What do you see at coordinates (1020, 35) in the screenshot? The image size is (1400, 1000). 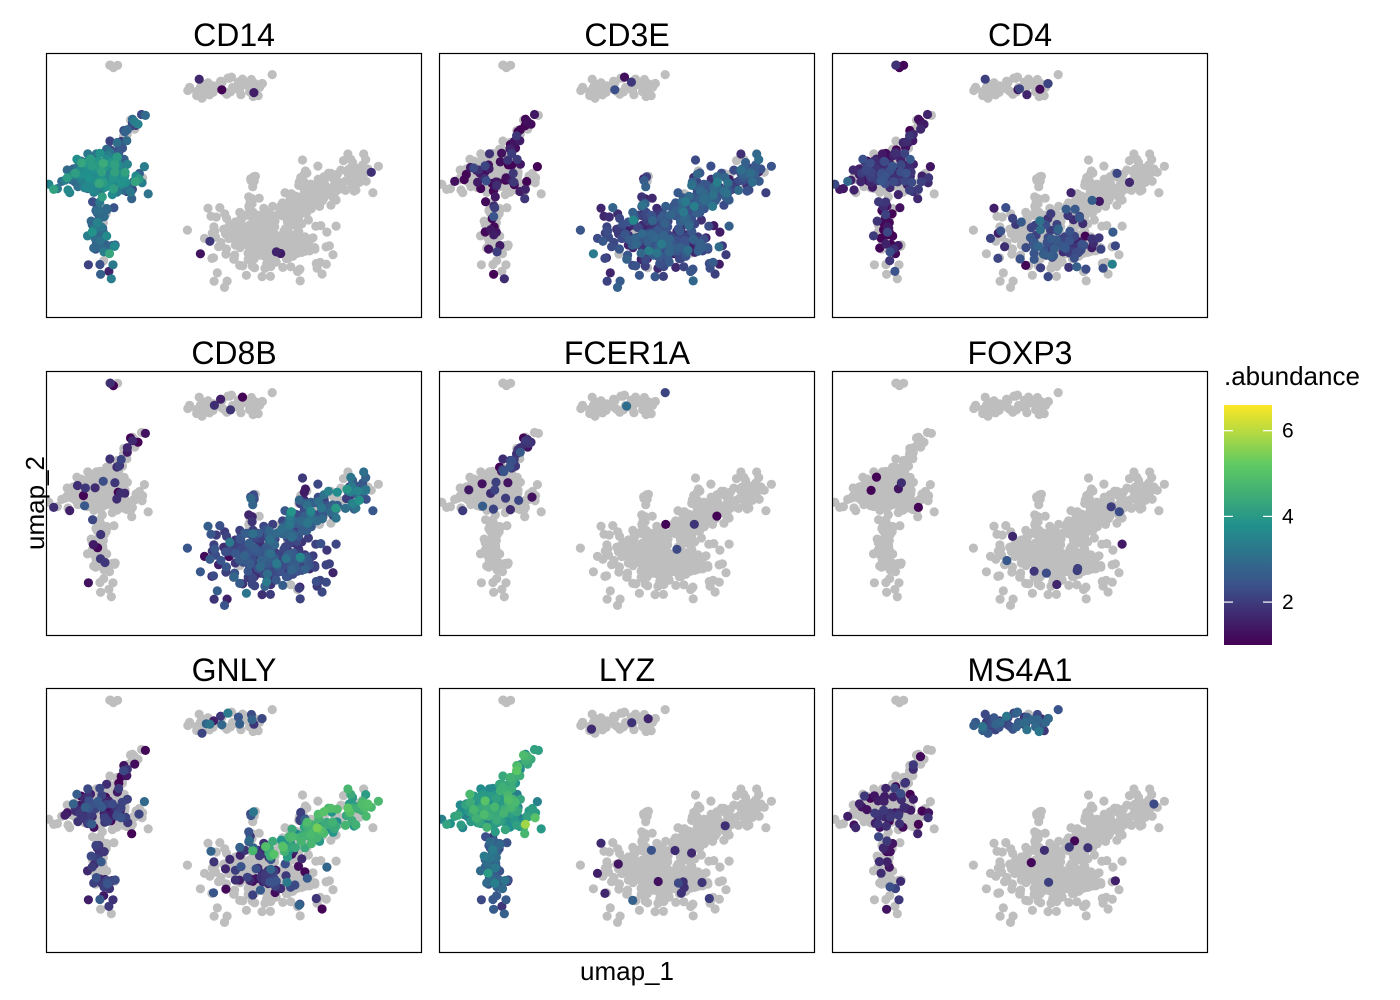 I see `panel-title: CD4` at bounding box center [1020, 35].